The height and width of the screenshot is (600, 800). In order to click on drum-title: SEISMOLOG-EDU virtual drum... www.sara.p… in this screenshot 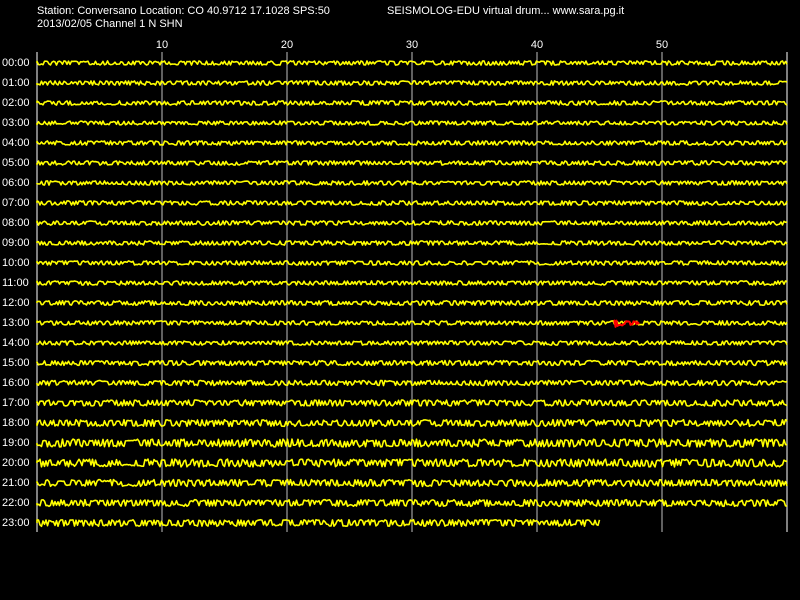, I will do `click(506, 11)`.